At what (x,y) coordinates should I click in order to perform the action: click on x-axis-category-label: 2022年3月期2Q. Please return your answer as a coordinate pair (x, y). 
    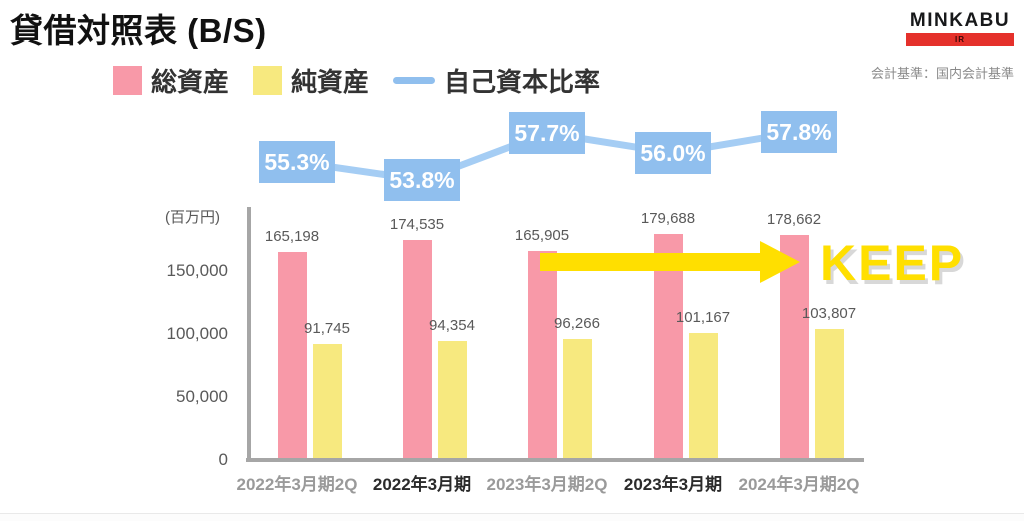
    Looking at the image, I should click on (297, 484).